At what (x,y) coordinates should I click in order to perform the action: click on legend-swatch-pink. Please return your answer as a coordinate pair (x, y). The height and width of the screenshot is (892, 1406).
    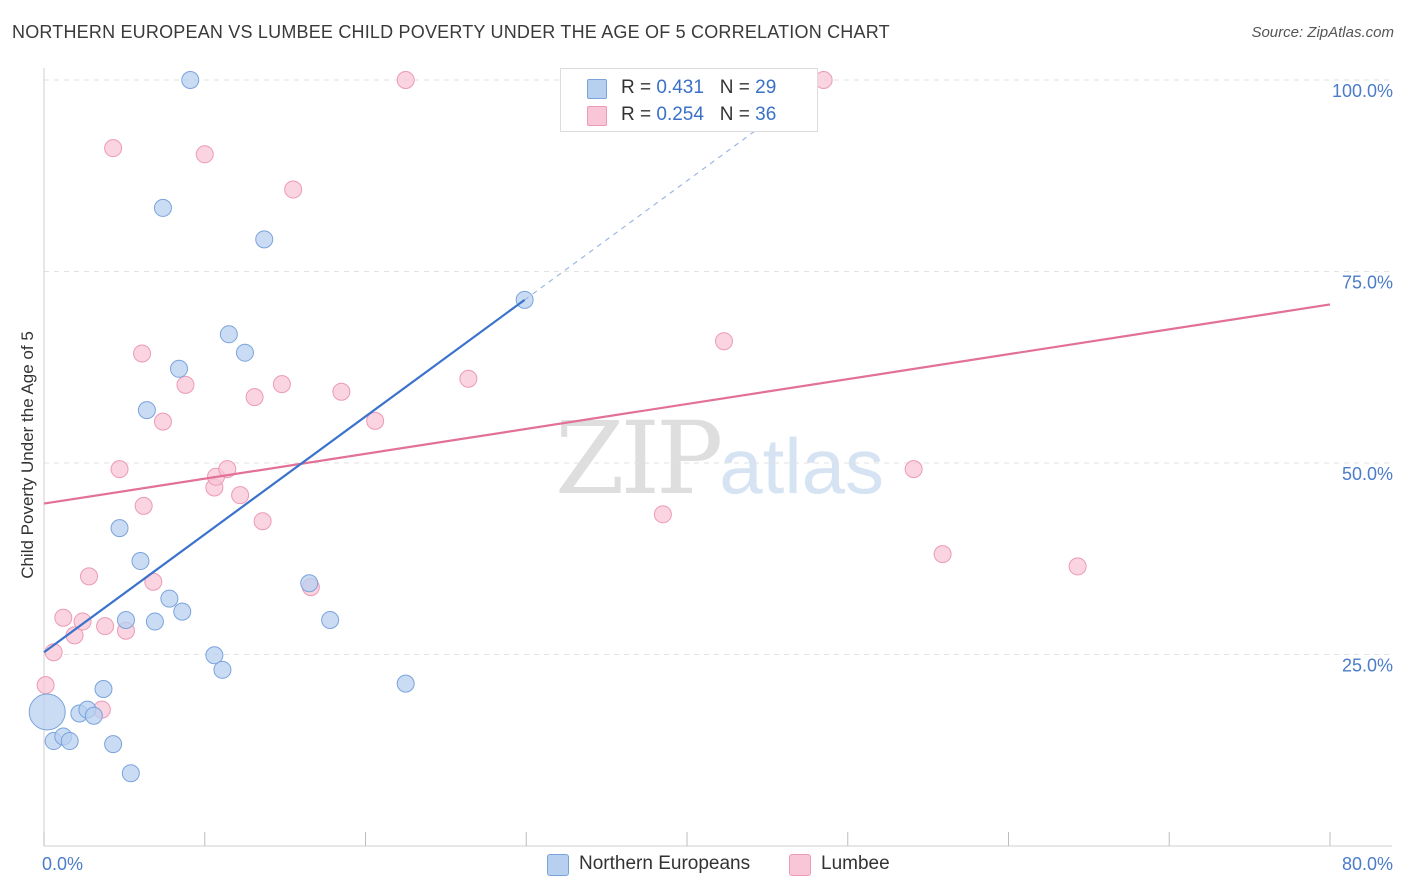
    Looking at the image, I should click on (597, 116).